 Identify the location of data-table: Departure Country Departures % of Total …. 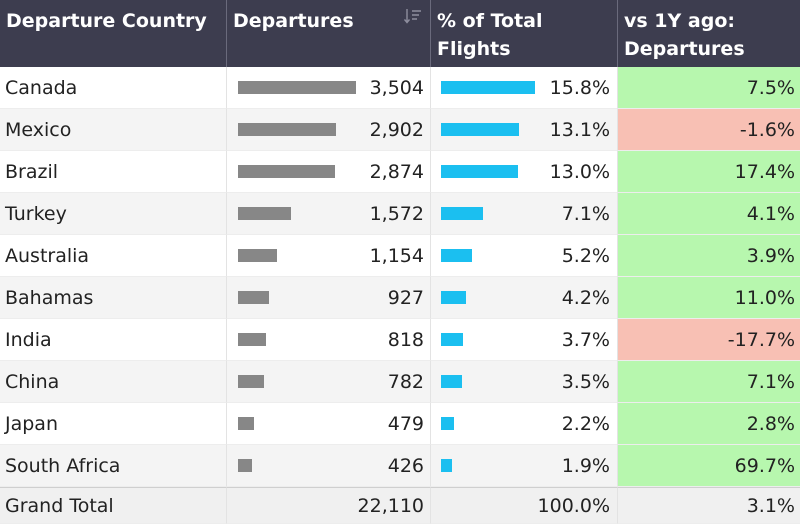
(400, 33).